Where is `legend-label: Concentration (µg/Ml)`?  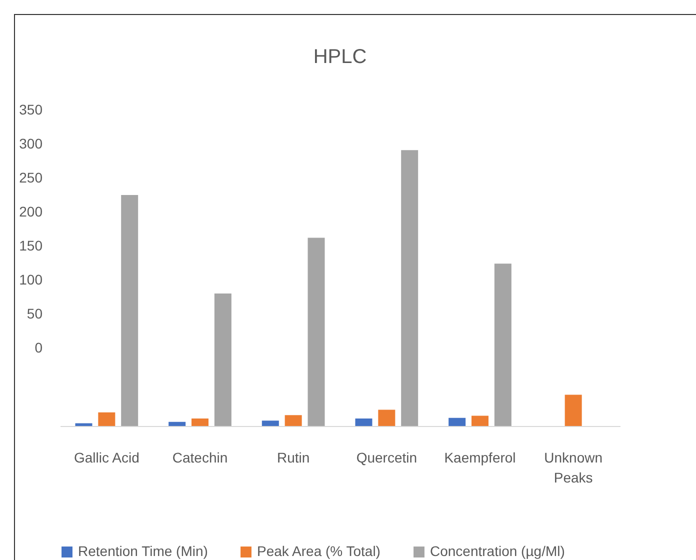 legend-label: Concentration (µg/Ml) is located at coordinates (497, 551).